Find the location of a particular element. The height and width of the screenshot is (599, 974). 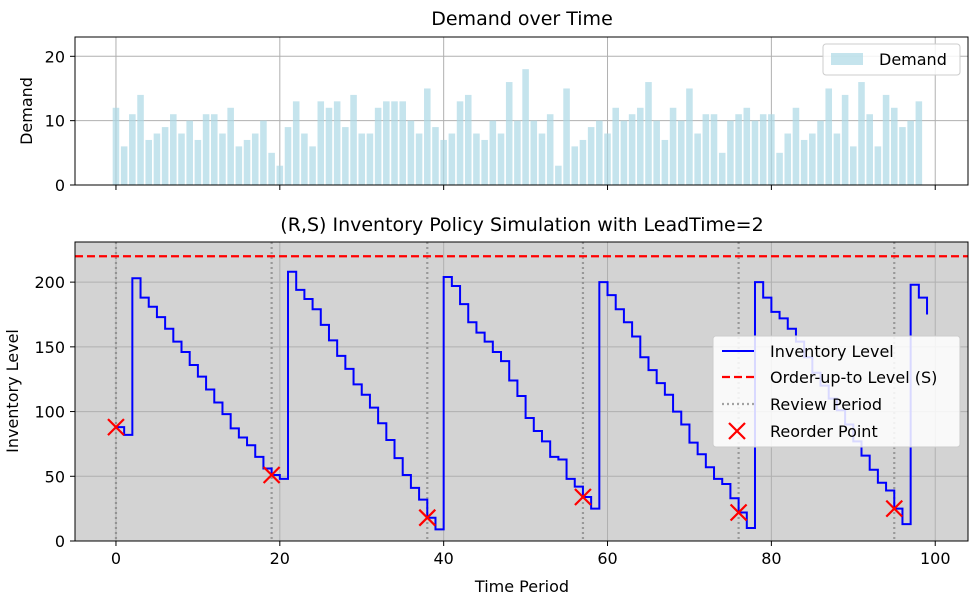

demand-y-tick-label: 0 is located at coordinates (60, 185).